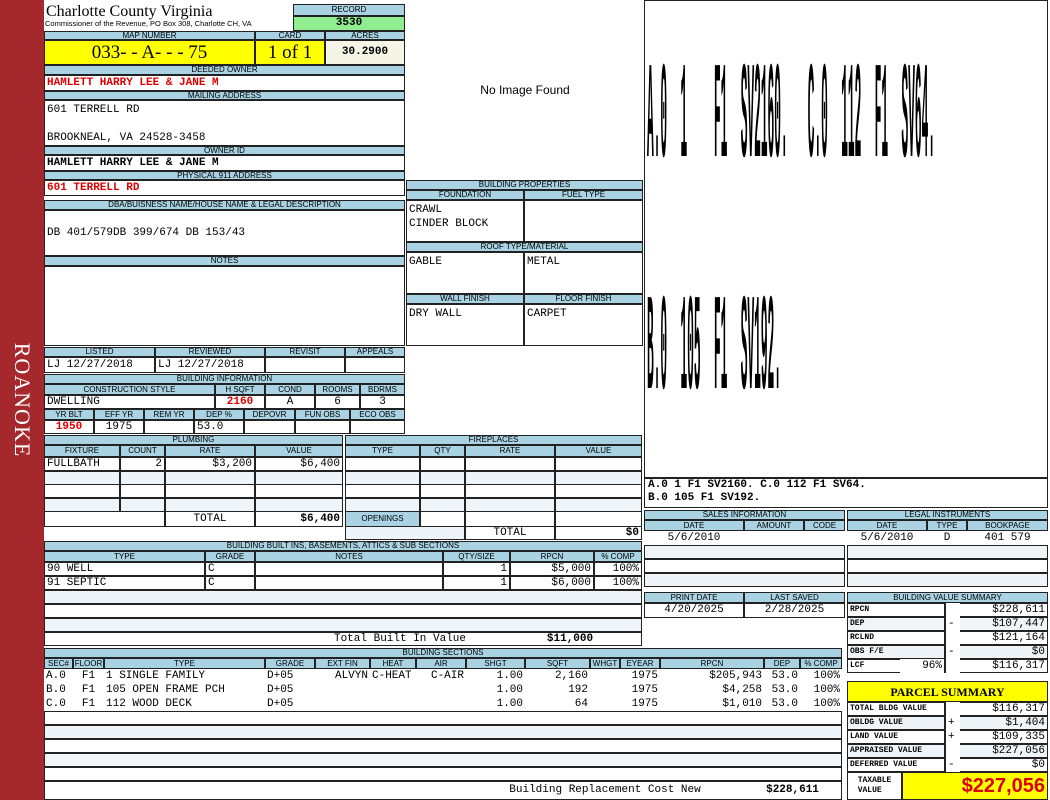 The image size is (1050, 800). What do you see at coordinates (184, 676) in the screenshot?
I see `section-cell: 1 SINGLE FAMILY` at bounding box center [184, 676].